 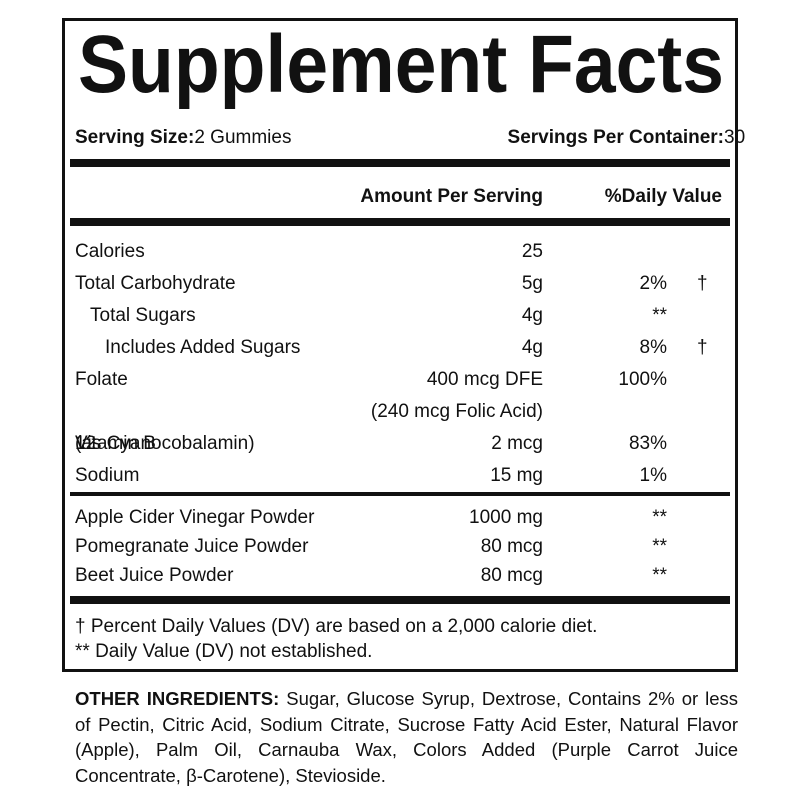 I want to click on name-text: Sodium, so click(x=107, y=475).